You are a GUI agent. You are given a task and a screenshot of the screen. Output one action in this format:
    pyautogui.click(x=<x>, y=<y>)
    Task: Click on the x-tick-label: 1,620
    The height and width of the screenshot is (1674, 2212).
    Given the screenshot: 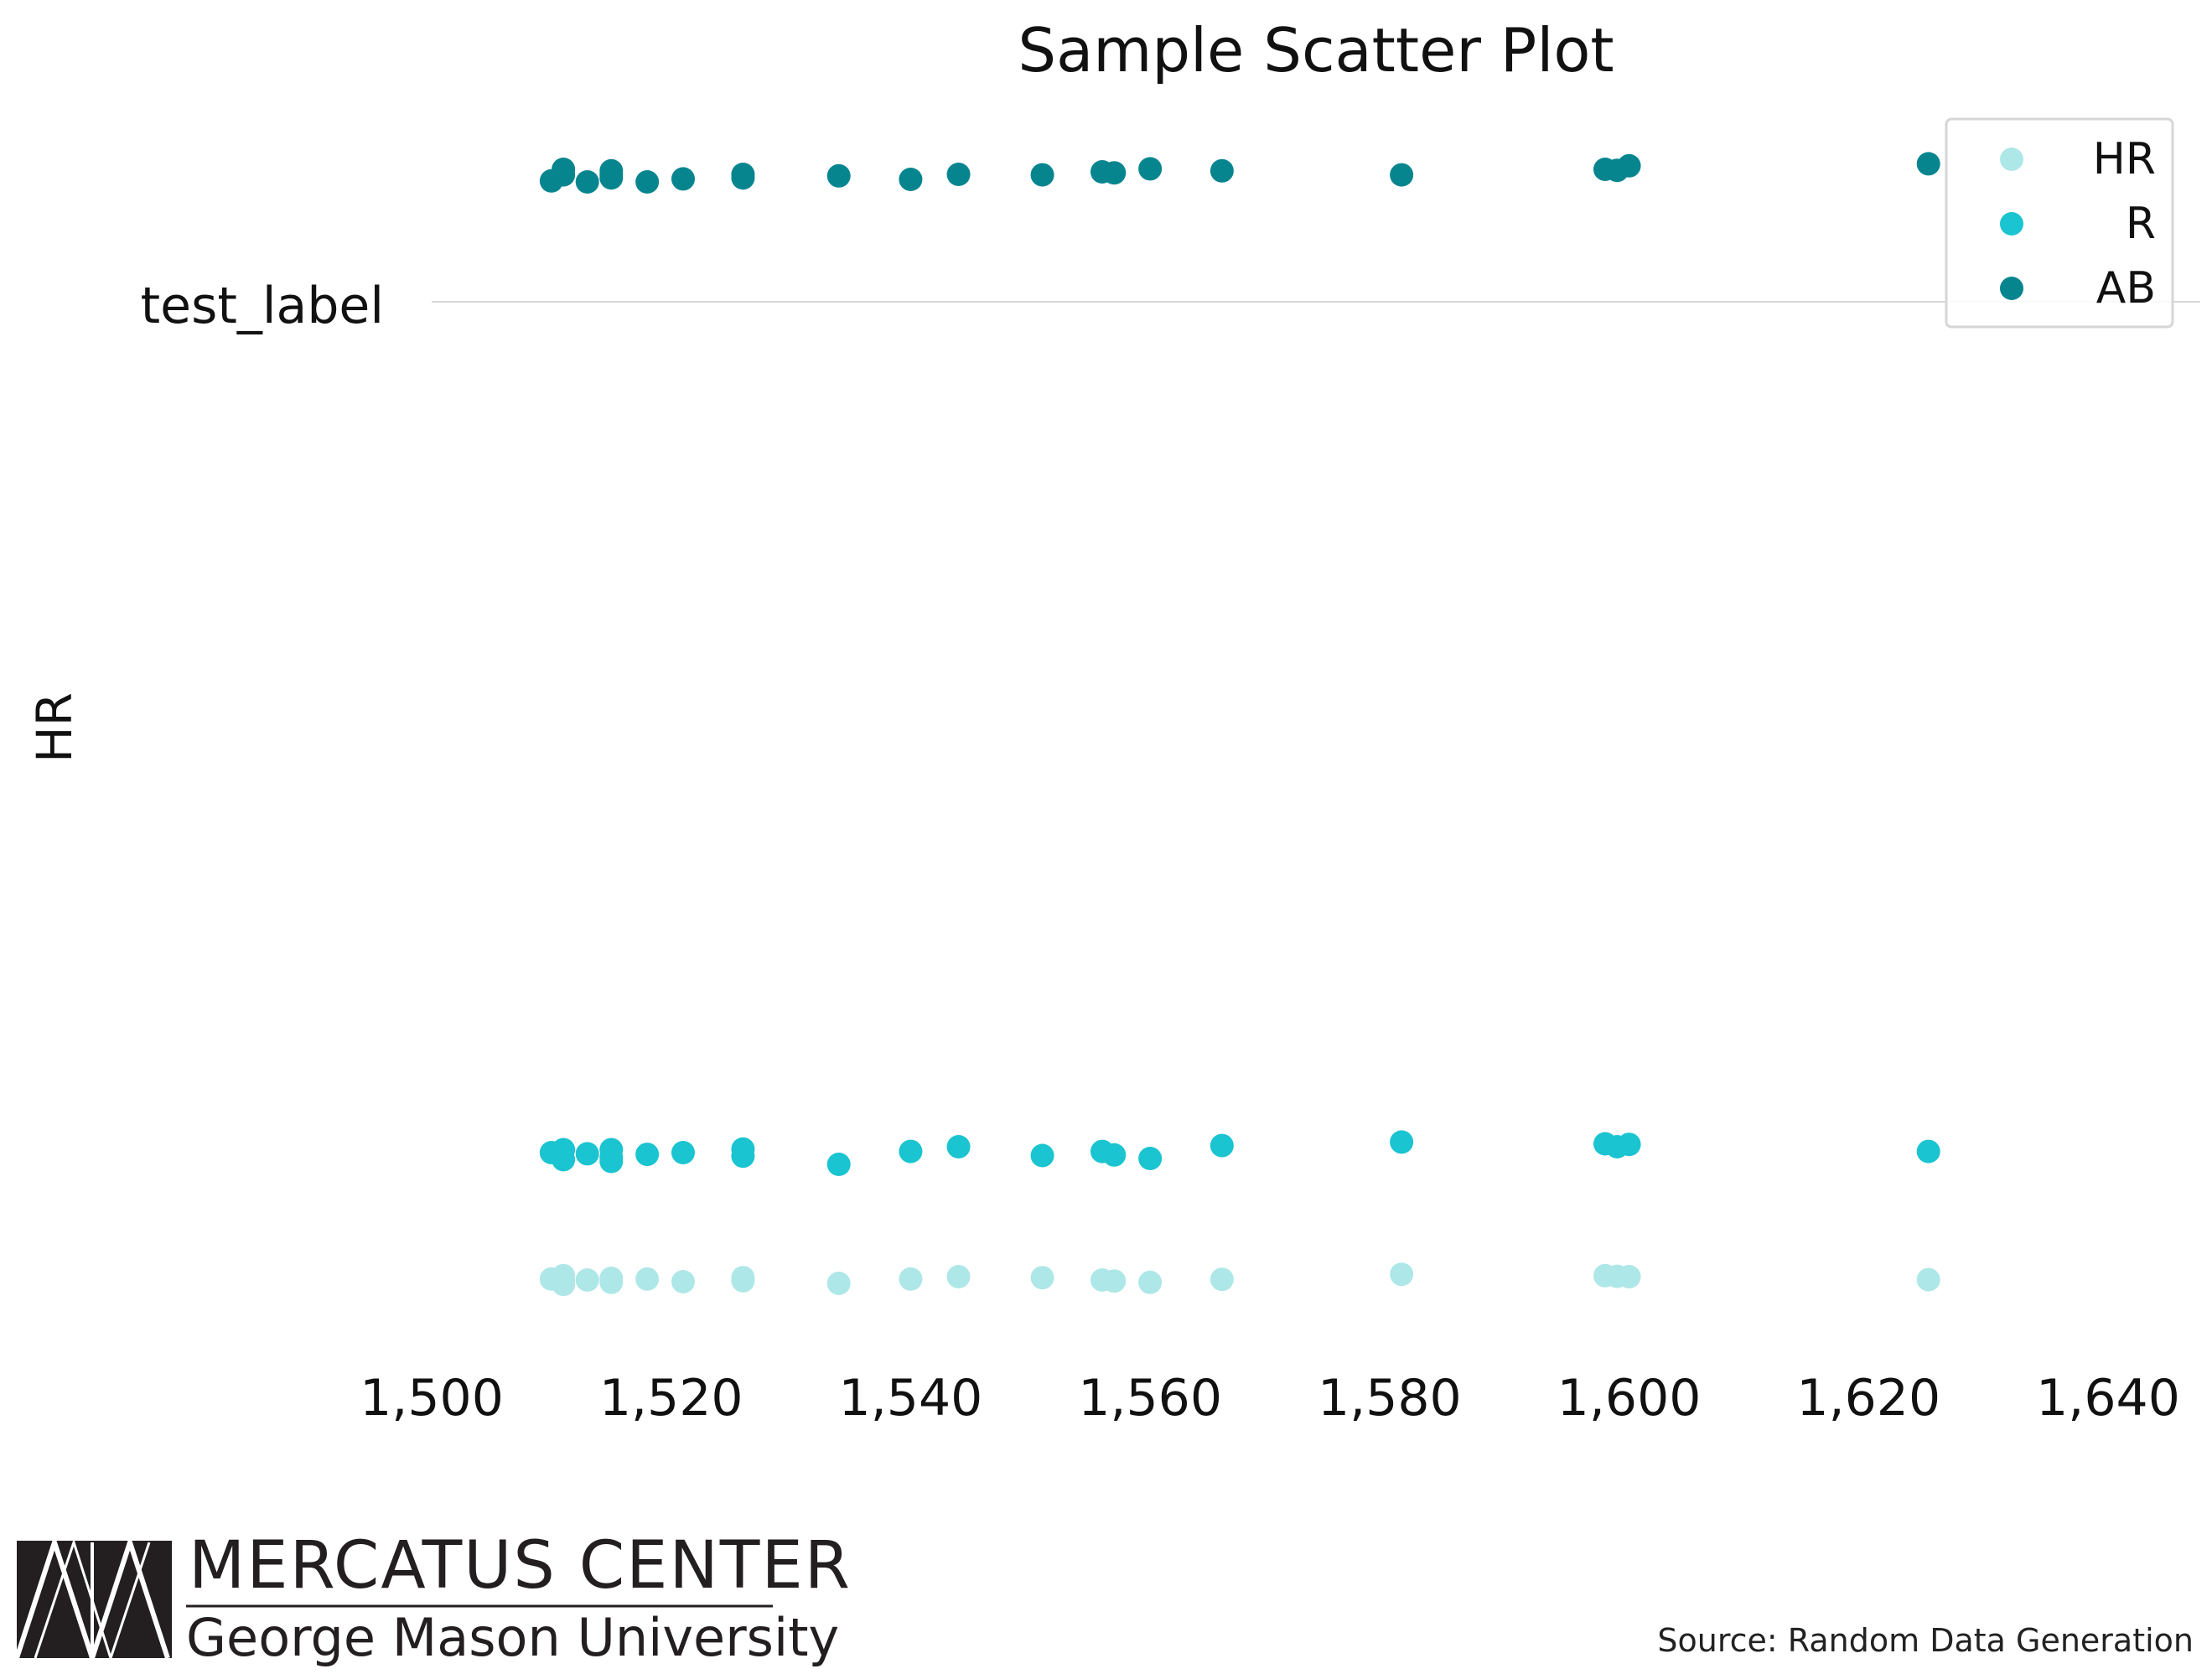 What is the action you would take?
    pyautogui.click(x=1868, y=1398)
    